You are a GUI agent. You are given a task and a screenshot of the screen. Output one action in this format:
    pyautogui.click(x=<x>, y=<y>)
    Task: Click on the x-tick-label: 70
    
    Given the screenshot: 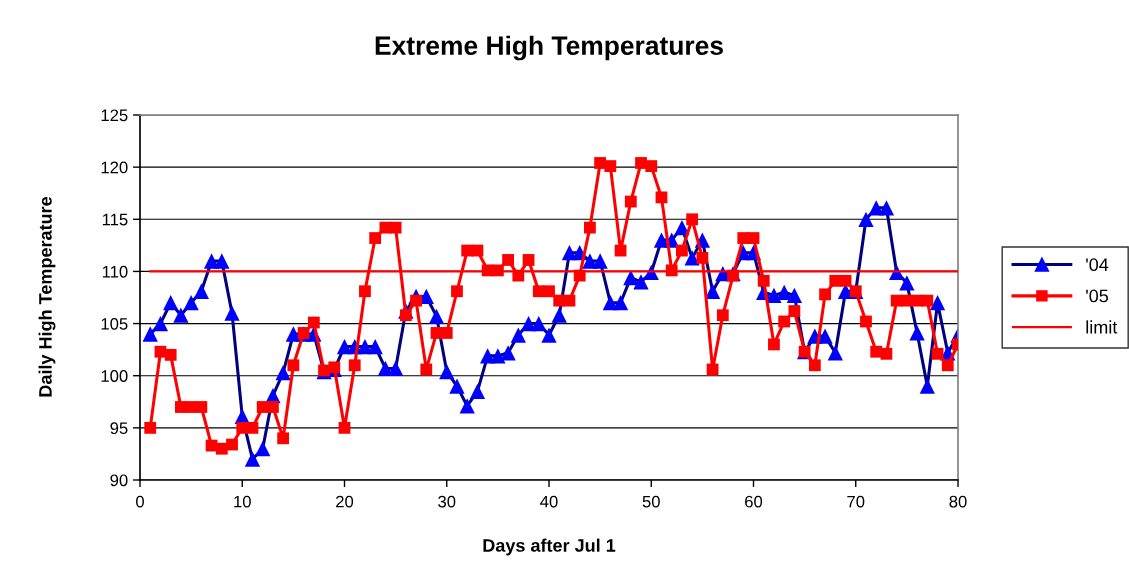 What is the action you would take?
    pyautogui.click(x=856, y=501)
    